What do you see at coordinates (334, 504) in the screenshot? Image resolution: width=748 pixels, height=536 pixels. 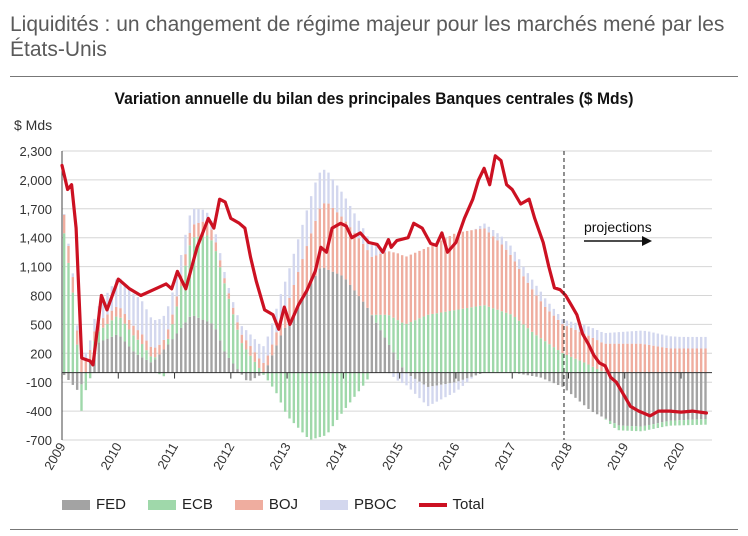 I see `legend-swatch` at bounding box center [334, 504].